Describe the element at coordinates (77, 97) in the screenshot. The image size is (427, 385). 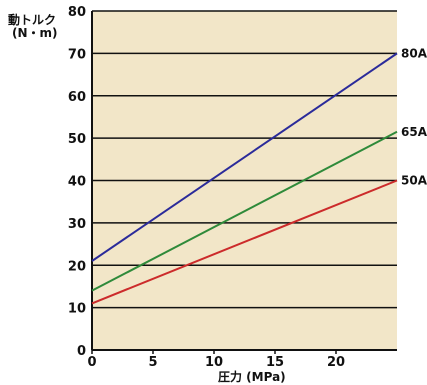
I see `y-tick-label: 60` at that location.